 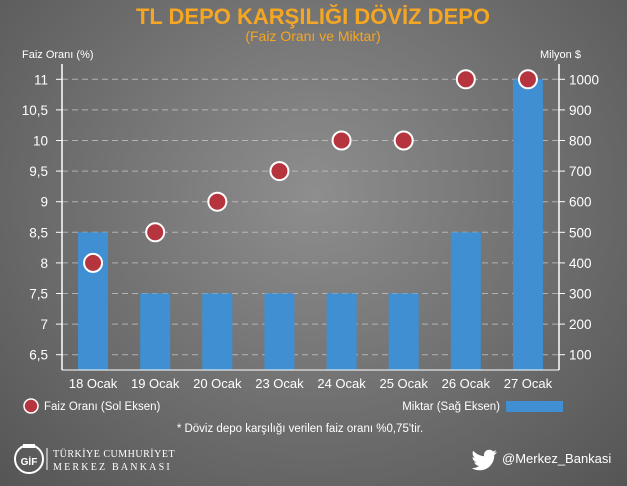 I want to click on x-tick-label: 27 Ocak, so click(x=528, y=383).